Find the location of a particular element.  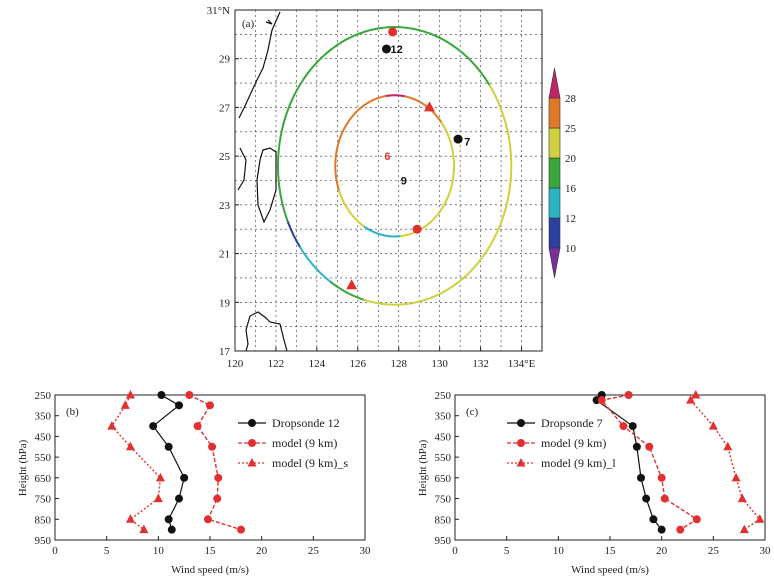

legend-label: Dropsonde 7 is located at coordinates (572, 423).